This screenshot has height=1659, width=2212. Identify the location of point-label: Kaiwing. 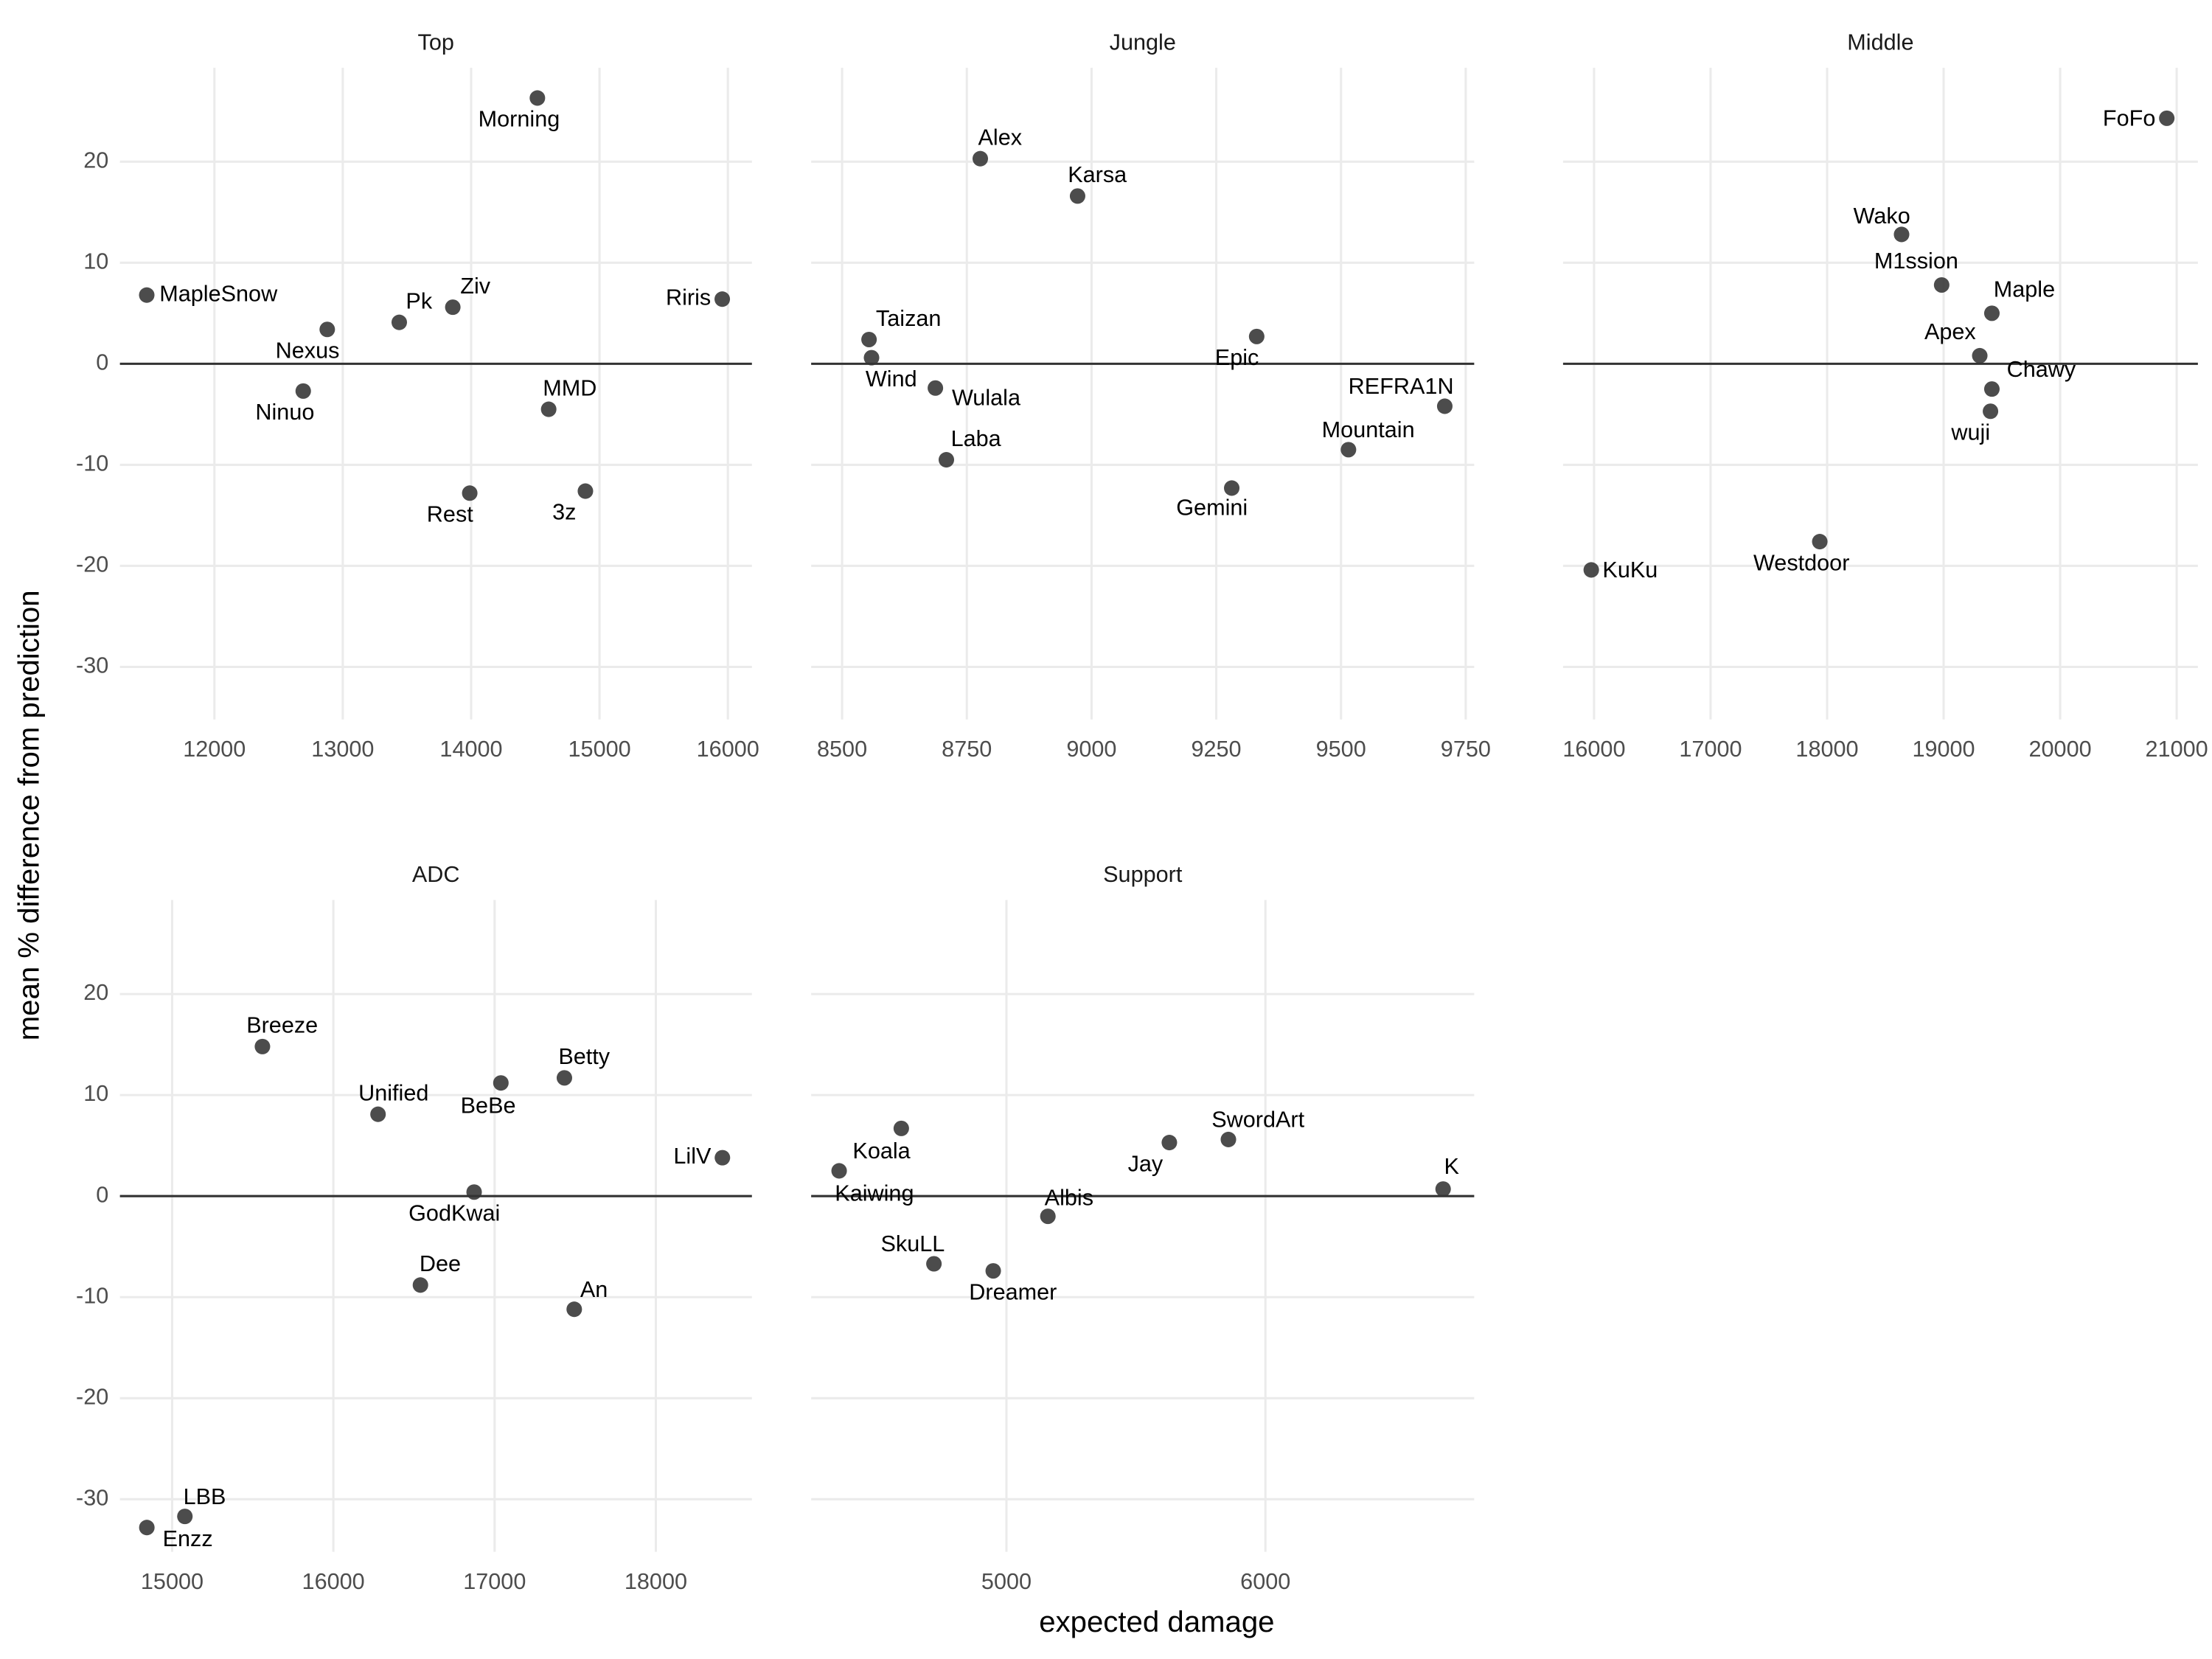
(874, 1193).